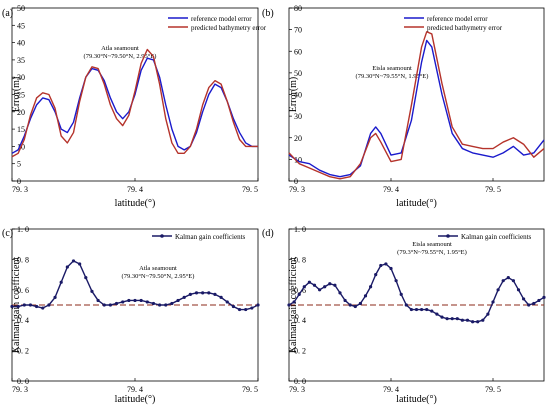  What do you see at coordinates (21, 60) in the screenshot?
I see `y-tick-label: 35` at bounding box center [21, 60].